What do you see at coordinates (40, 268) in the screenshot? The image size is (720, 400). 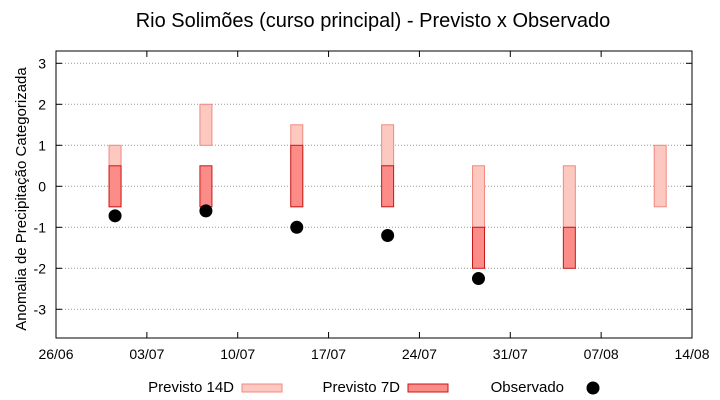 I see `y-tick-label: -2` at bounding box center [40, 268].